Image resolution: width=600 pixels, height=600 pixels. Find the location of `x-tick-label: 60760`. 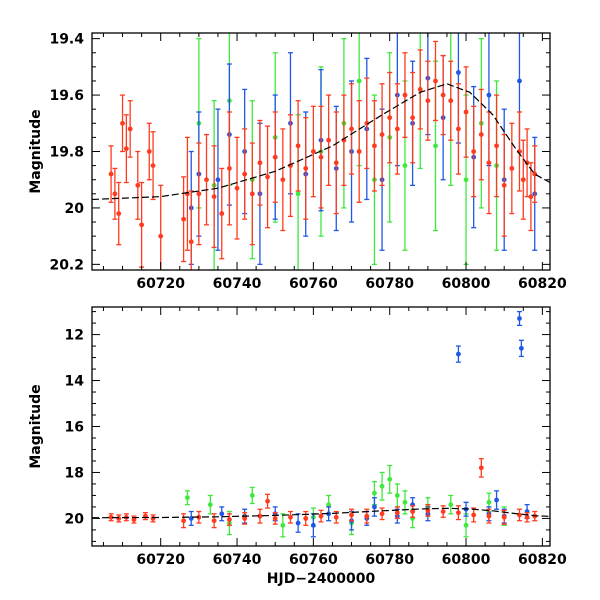

x-tick-label: 60760 is located at coordinates (313, 560).